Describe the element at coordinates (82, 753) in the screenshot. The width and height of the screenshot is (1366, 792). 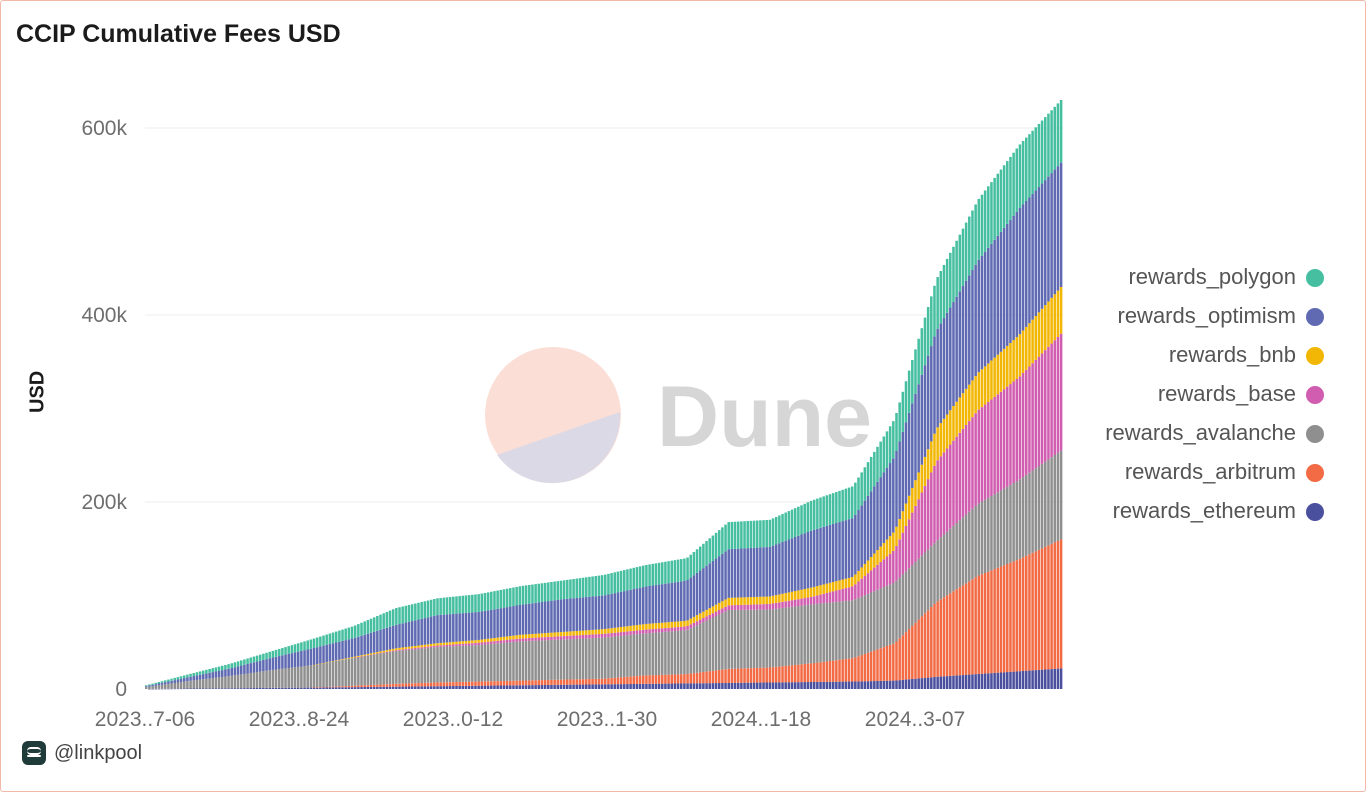
I see `author-attribution: @linkpool` at that location.